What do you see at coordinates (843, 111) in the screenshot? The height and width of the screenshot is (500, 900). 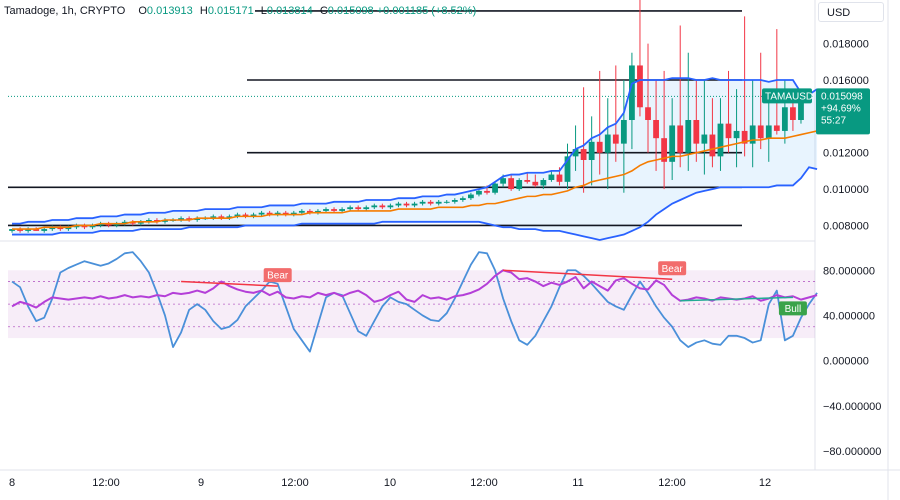 I see `price-tag-box` at bounding box center [843, 111].